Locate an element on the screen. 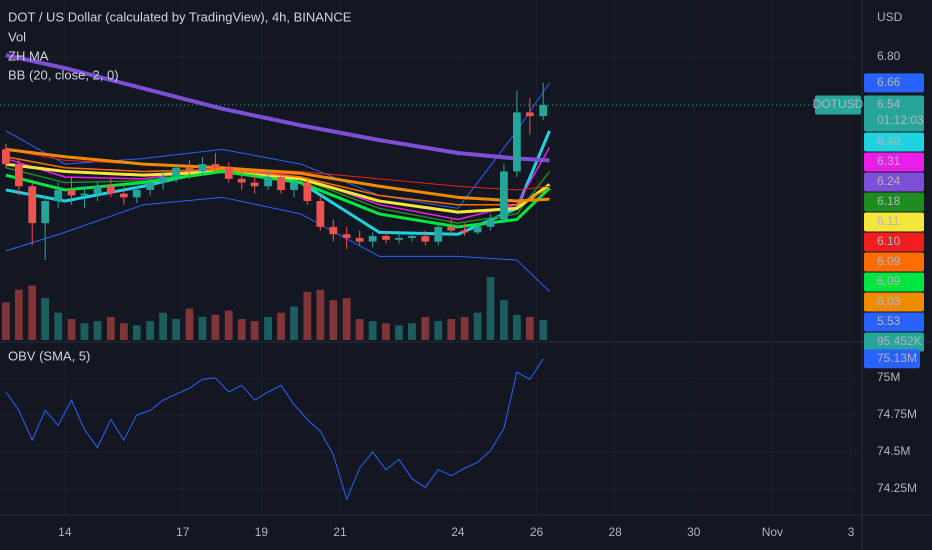 This screenshot has width=932, height=550. indicator-label: Vol is located at coordinates (17, 36).